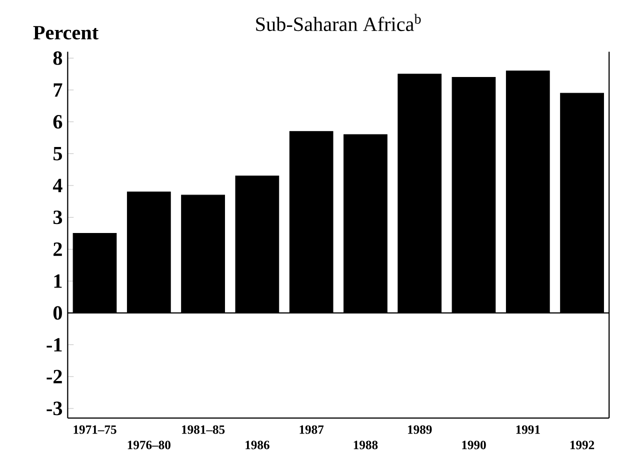 The width and height of the screenshot is (629, 474). What do you see at coordinates (54, 345) in the screenshot?
I see `y-tick-label: -1` at bounding box center [54, 345].